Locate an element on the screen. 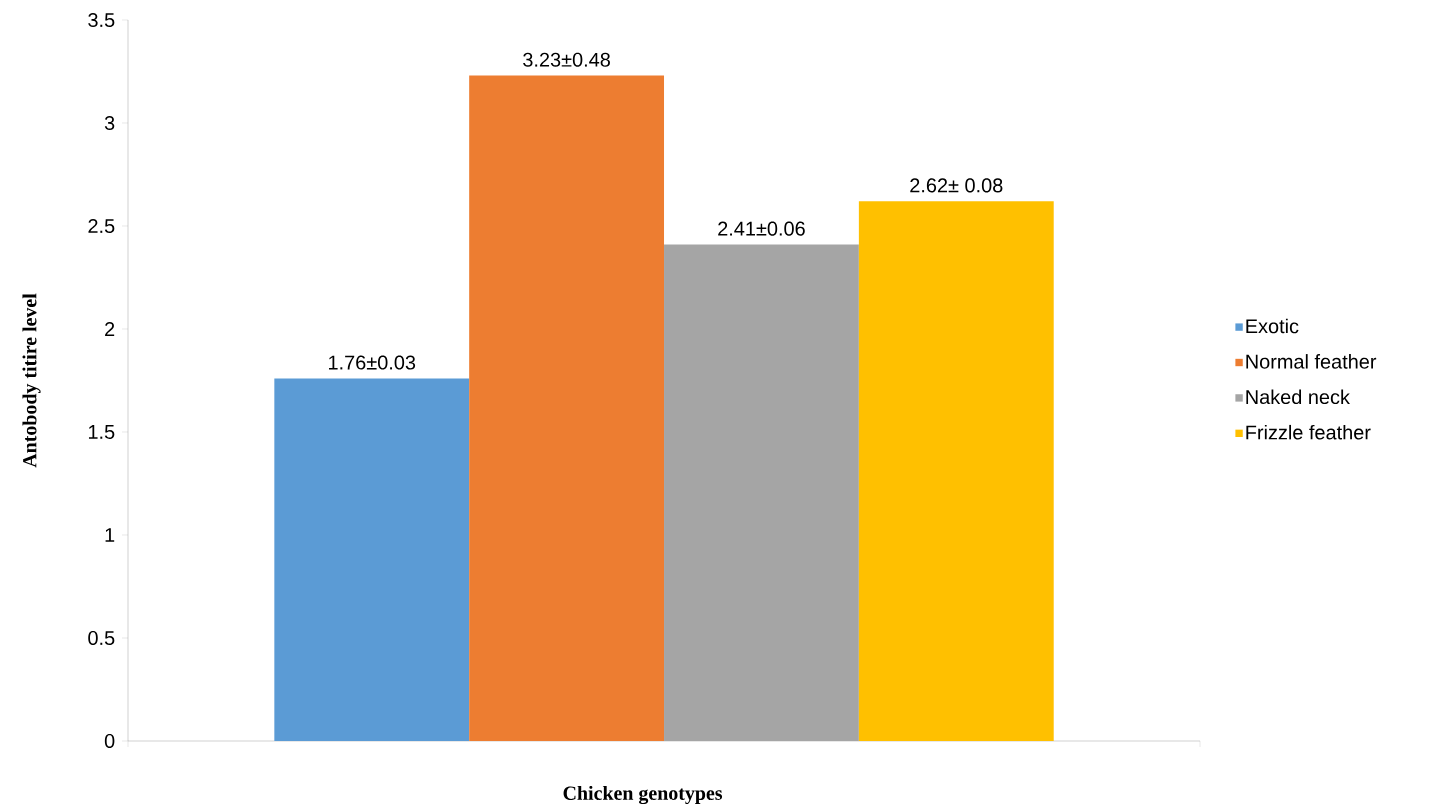 This screenshot has width=1442, height=812. y-tick-label: 3 is located at coordinates (109, 123).